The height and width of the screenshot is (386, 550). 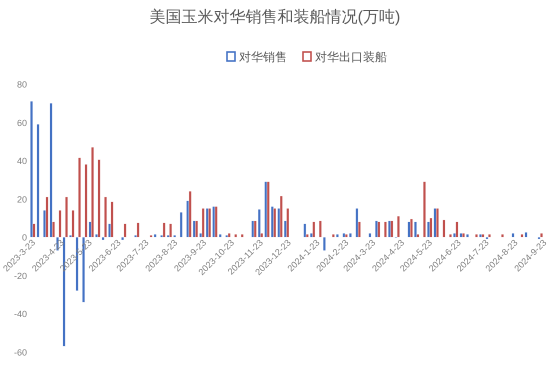 I want to click on y-tick-label: -20, so click(x=20, y=275).